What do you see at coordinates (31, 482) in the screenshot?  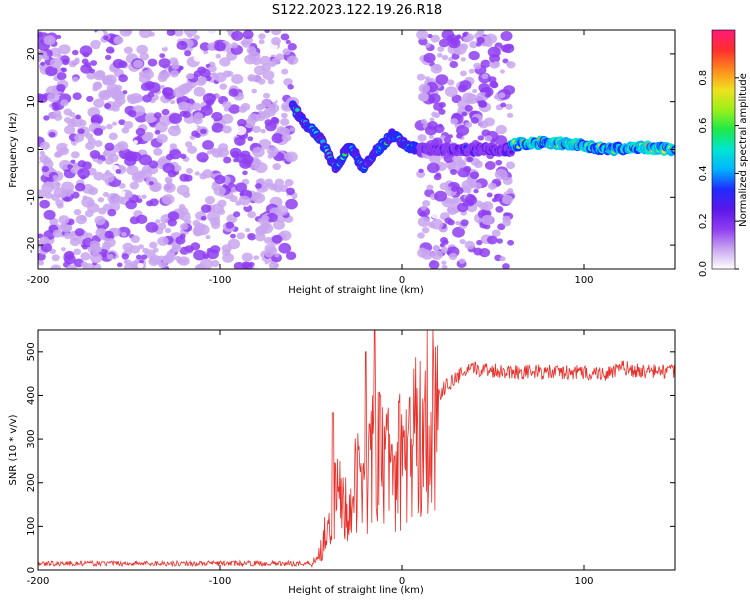 I see `y-tick-label: 200` at bounding box center [31, 482].